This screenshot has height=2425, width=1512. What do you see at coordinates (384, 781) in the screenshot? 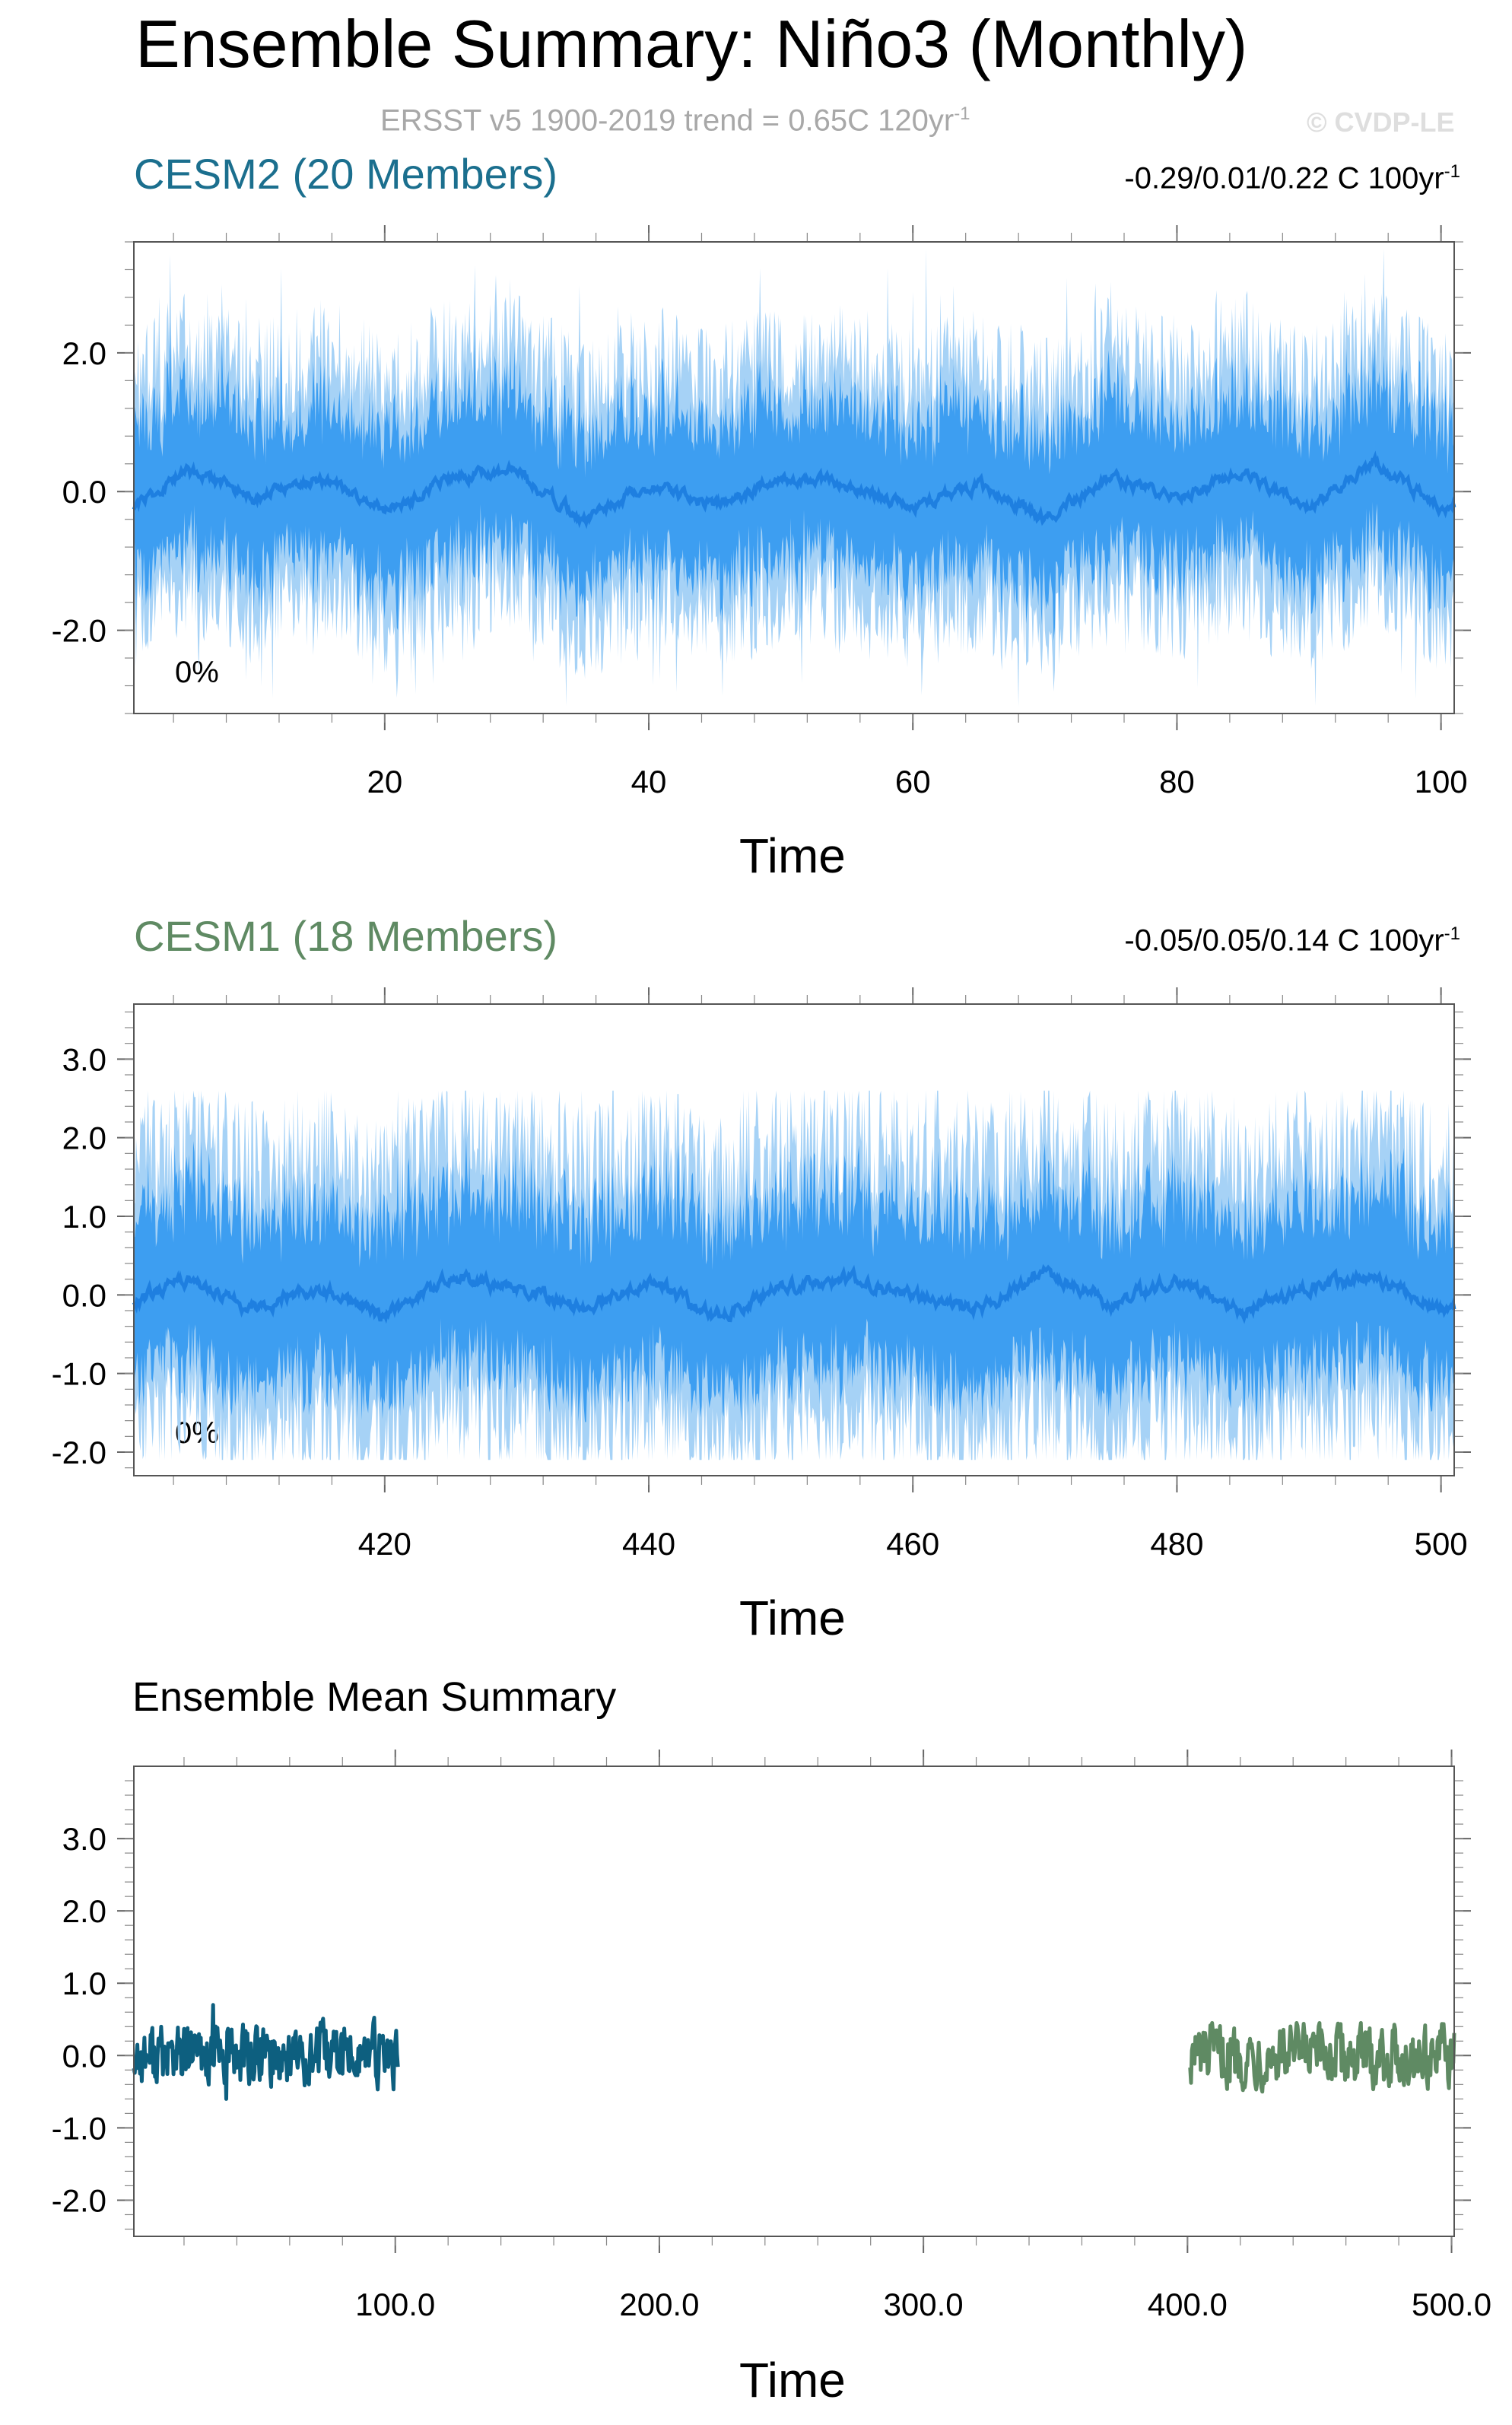
I see `xtick-label: 20` at bounding box center [384, 781].